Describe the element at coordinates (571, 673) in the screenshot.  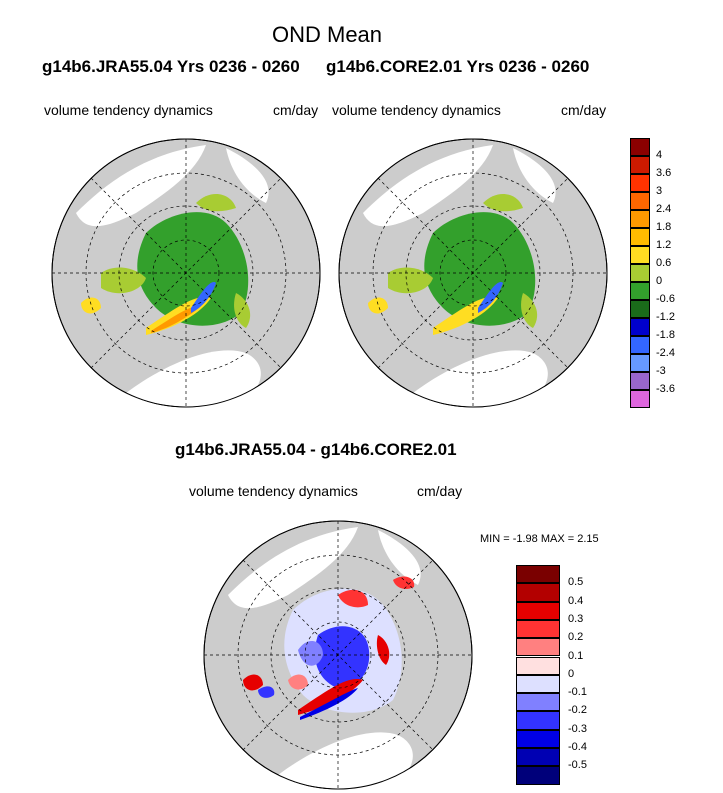
I see `diff-colorbar-label: 0` at that location.